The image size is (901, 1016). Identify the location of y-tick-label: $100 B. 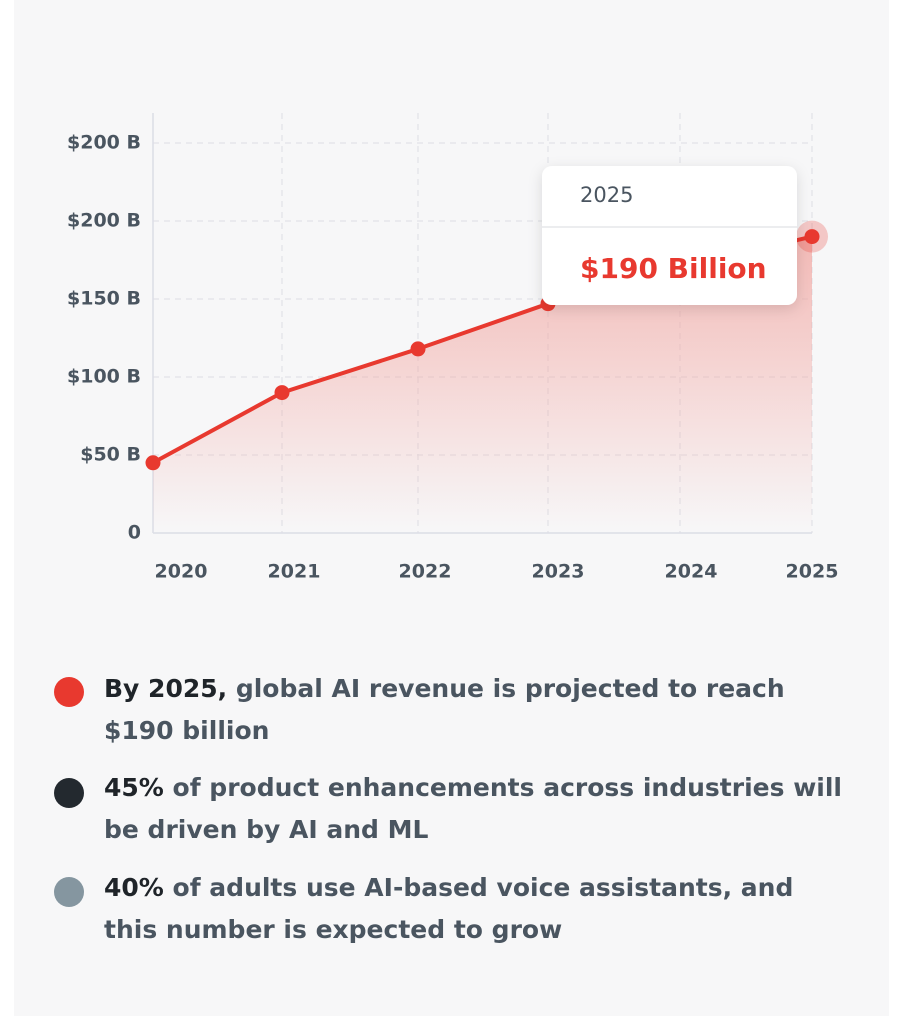
(104, 377).